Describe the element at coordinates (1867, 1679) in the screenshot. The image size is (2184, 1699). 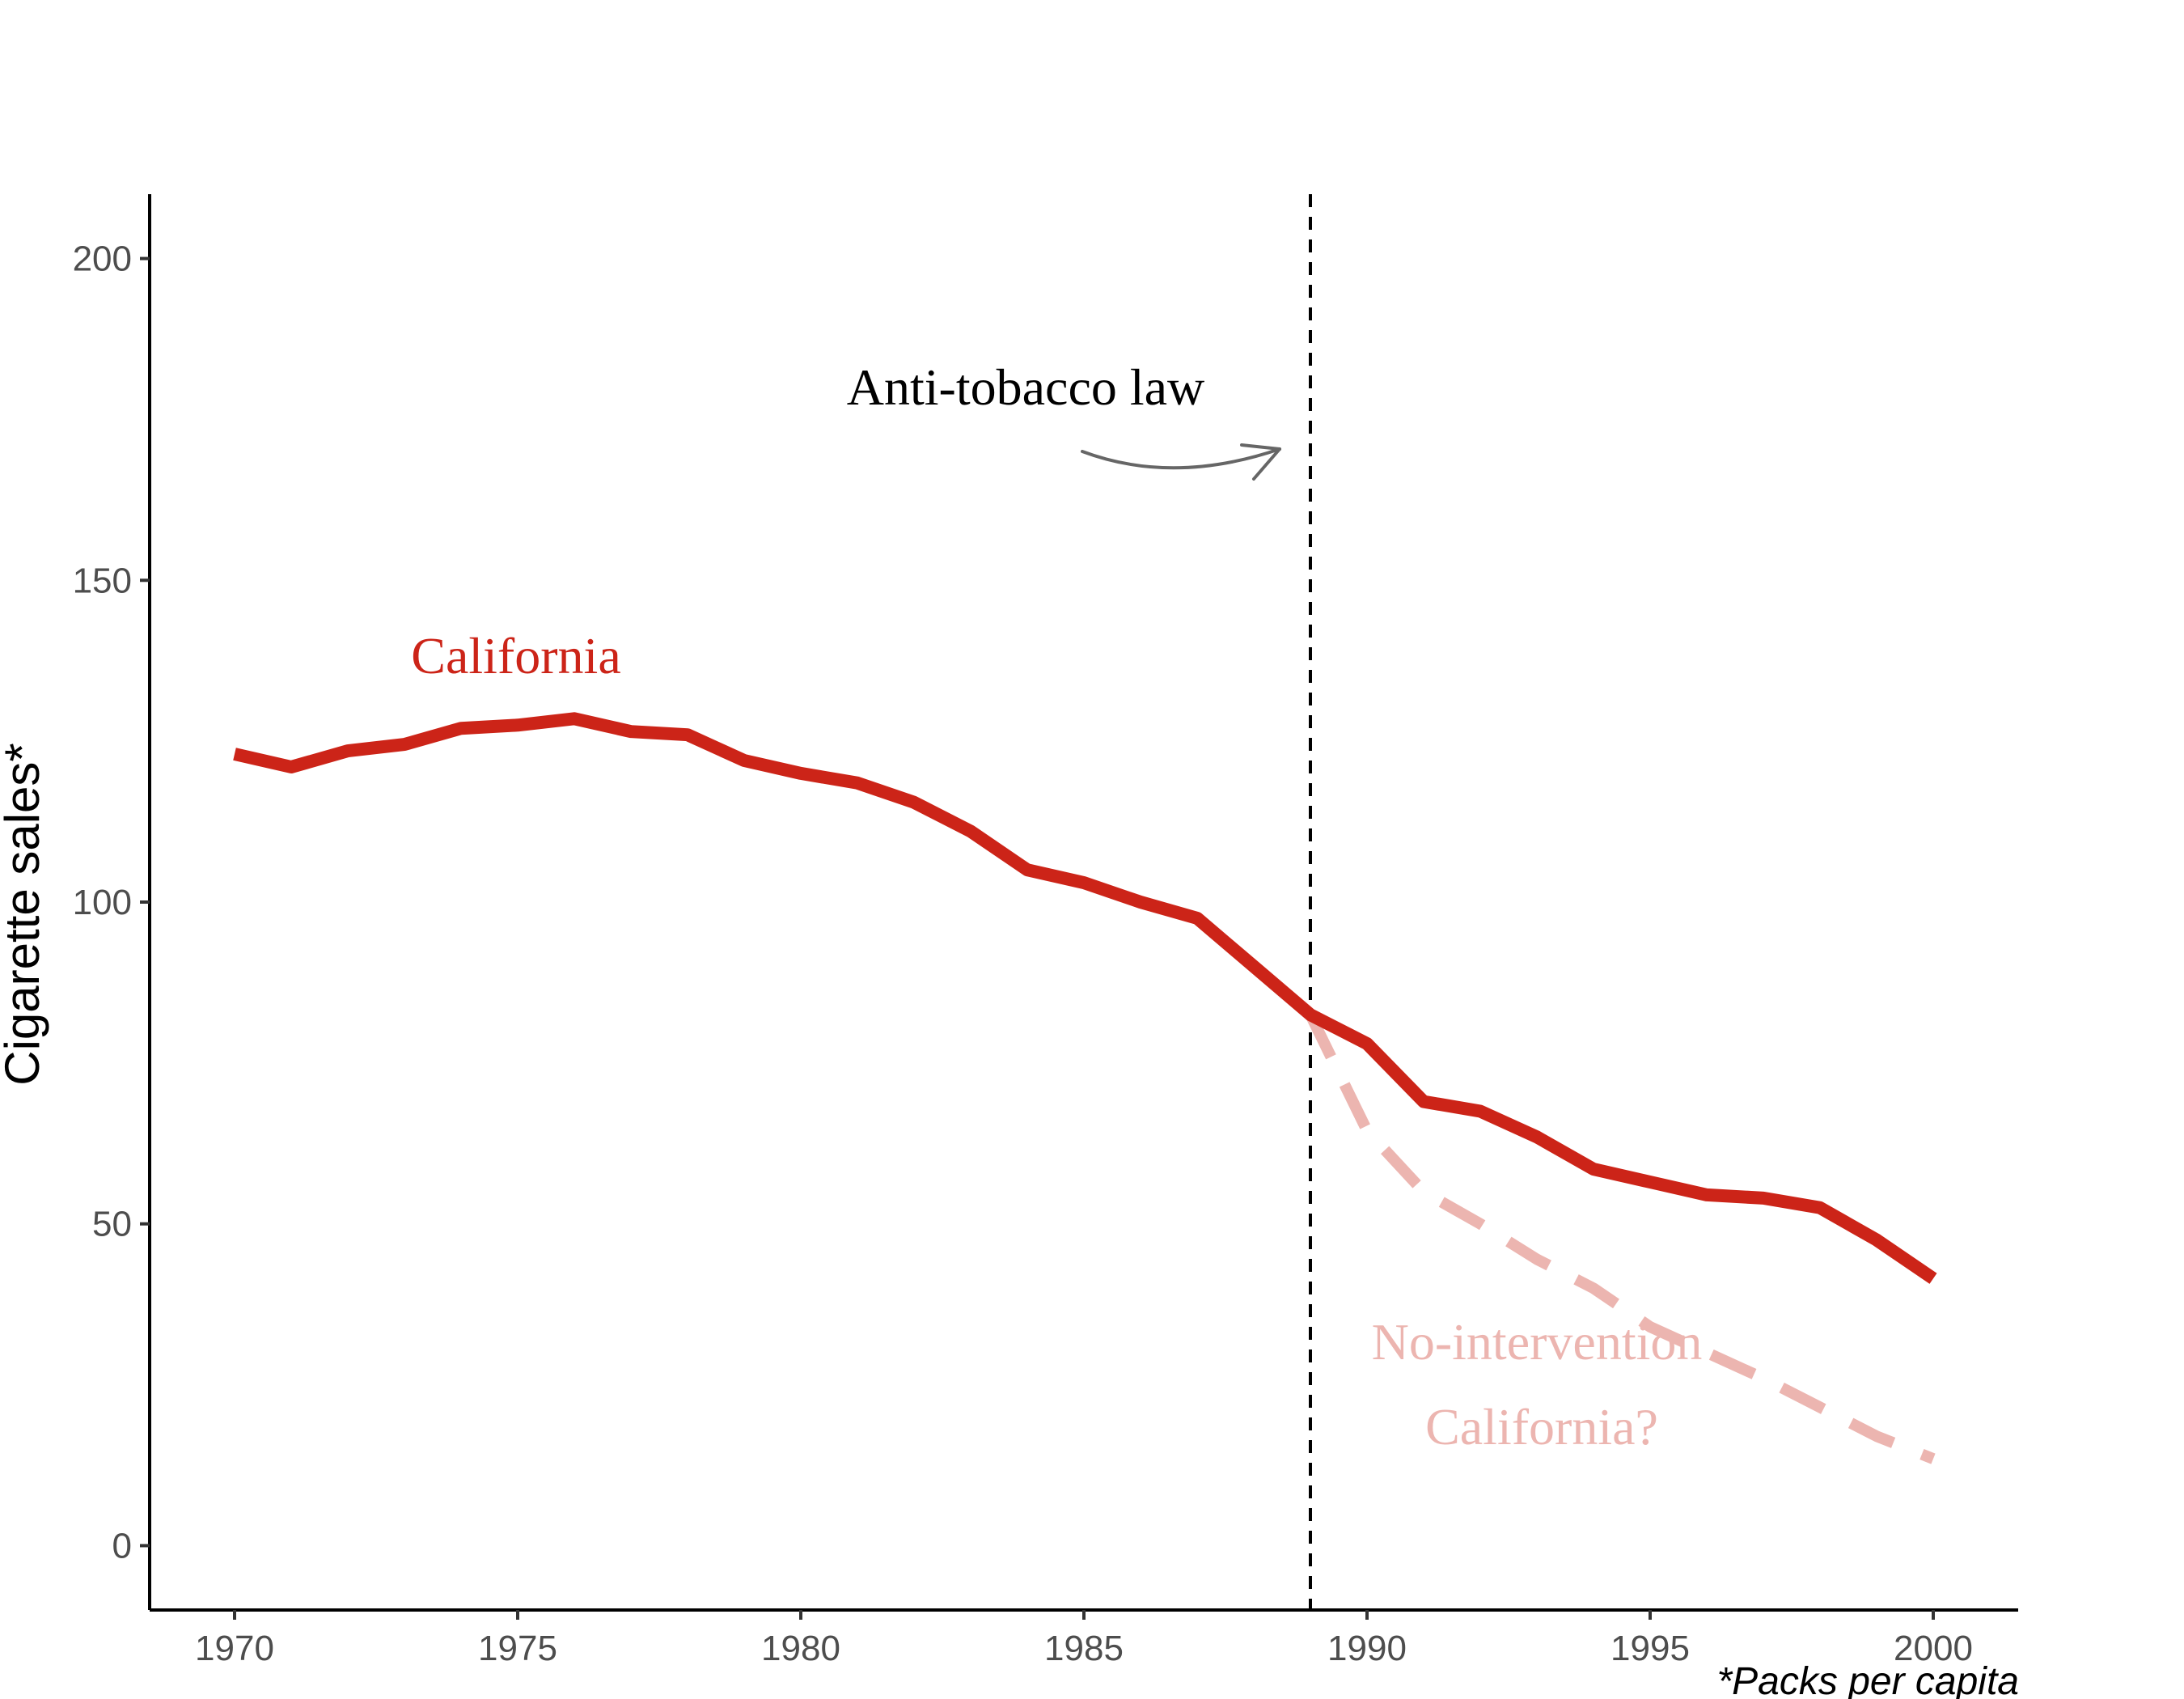
I see `caption: *Packs per capita` at that location.